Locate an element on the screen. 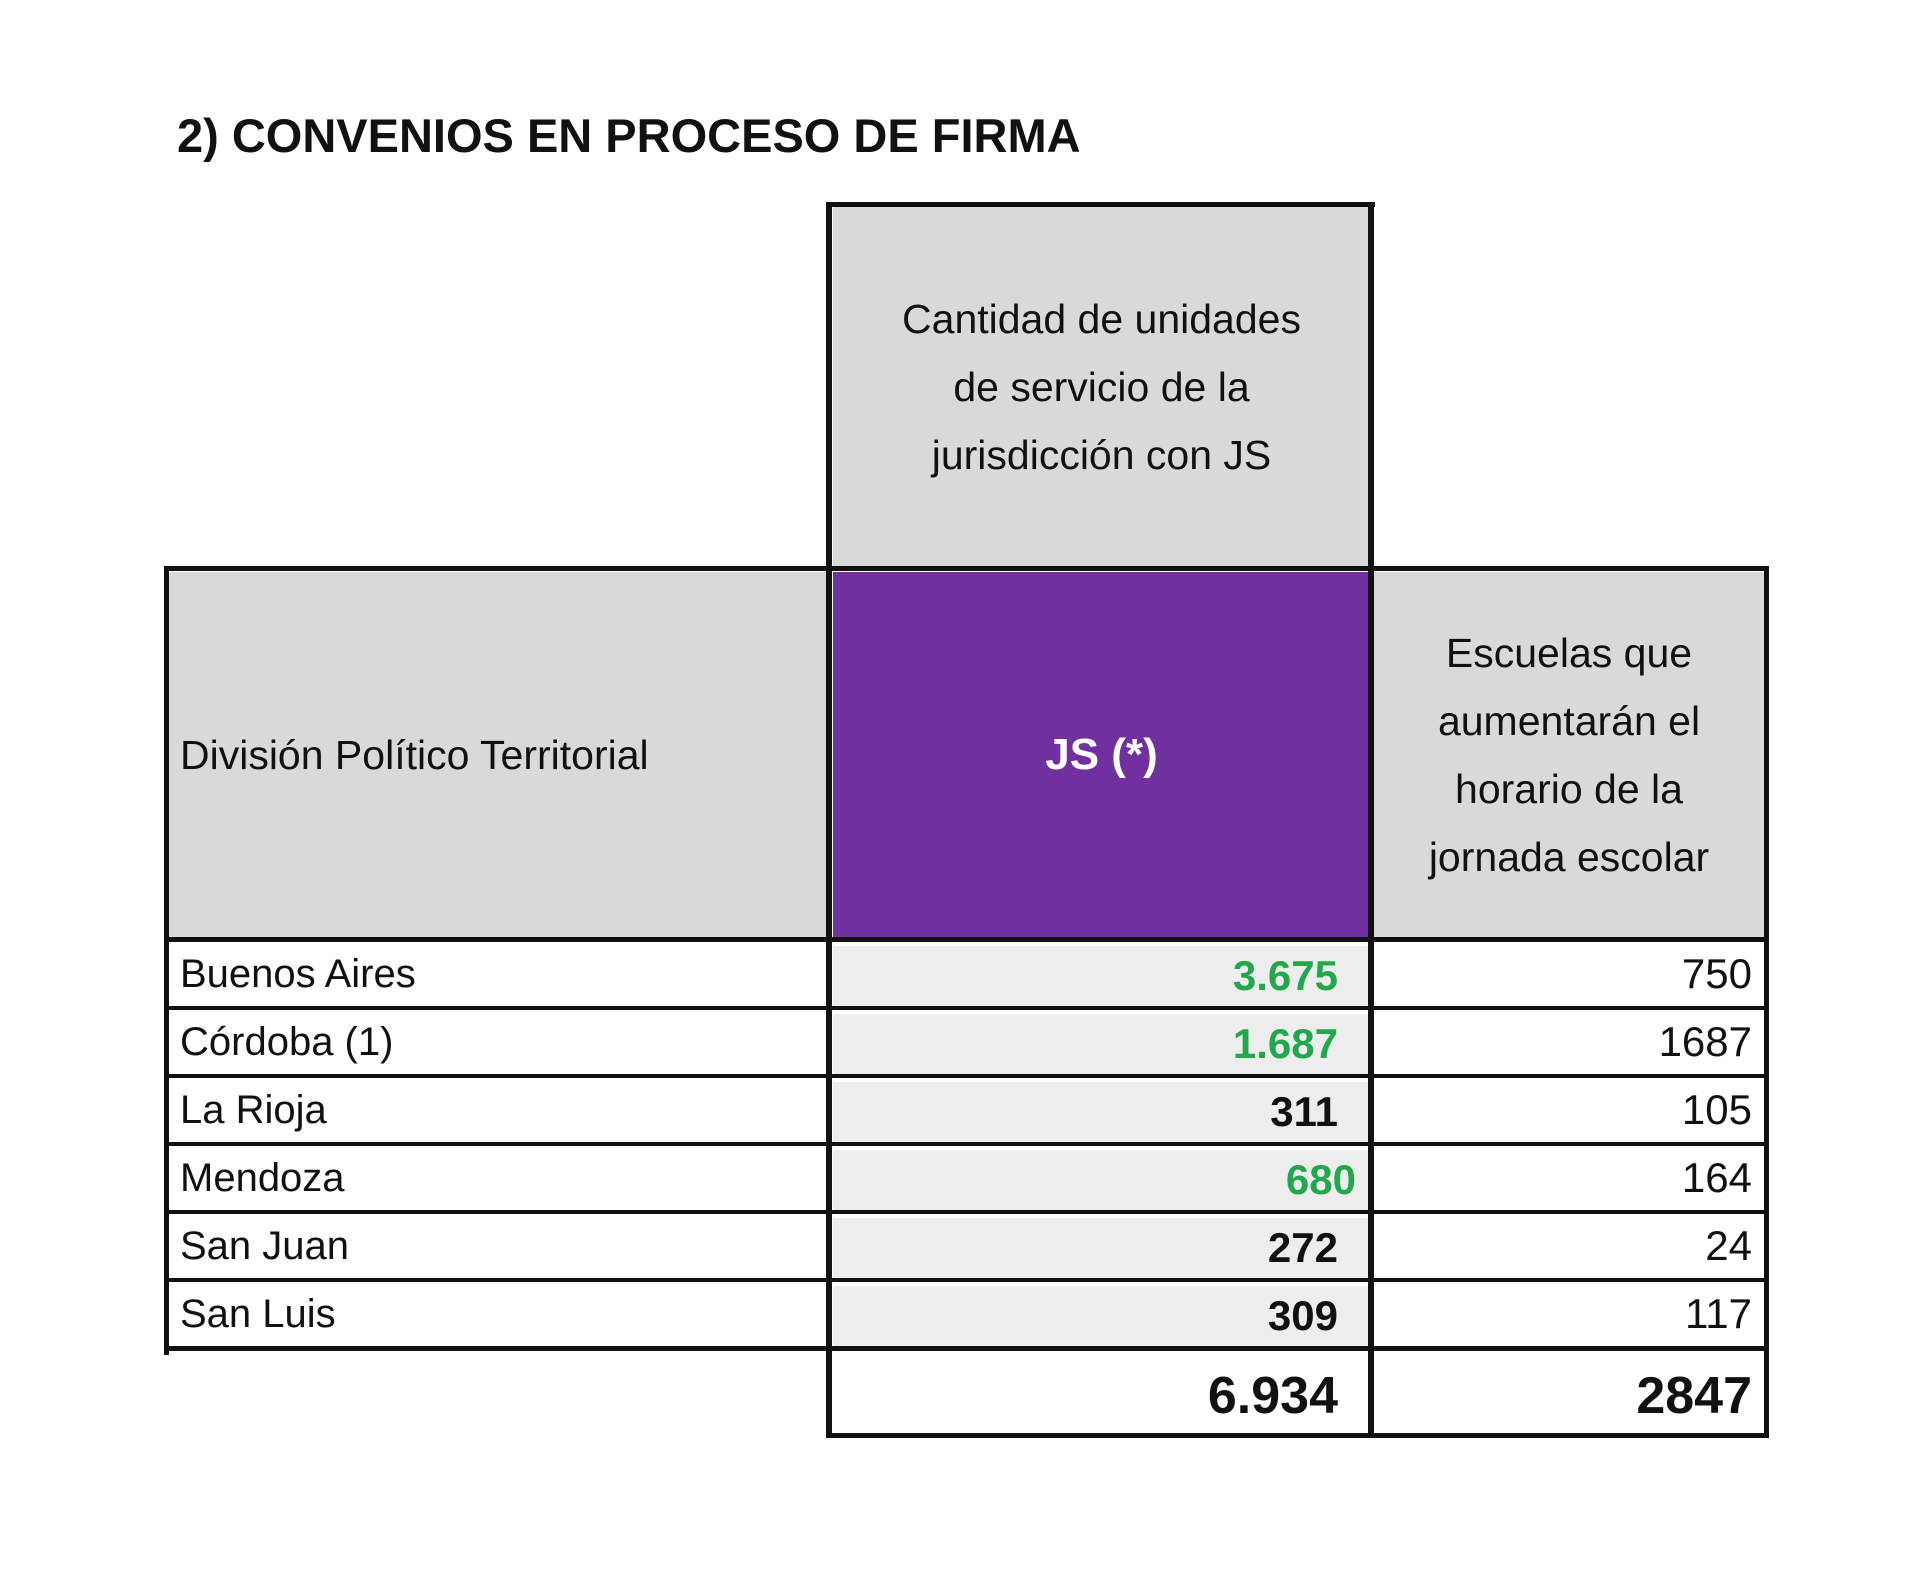  js-value-cell: 309 is located at coordinates (1101, 1316).